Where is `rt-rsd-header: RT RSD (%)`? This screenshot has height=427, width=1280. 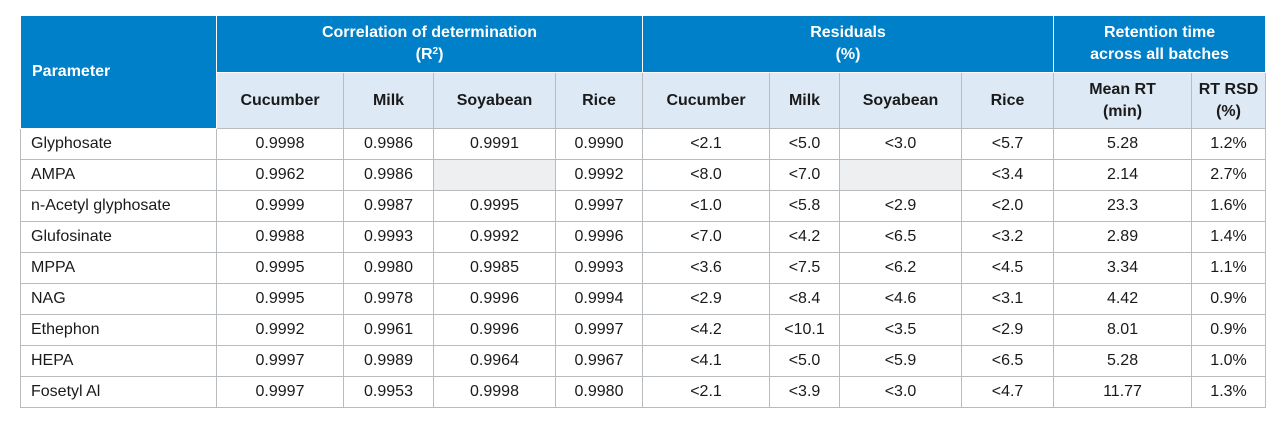
rt-rsd-header: RT RSD (%) is located at coordinates (1229, 100).